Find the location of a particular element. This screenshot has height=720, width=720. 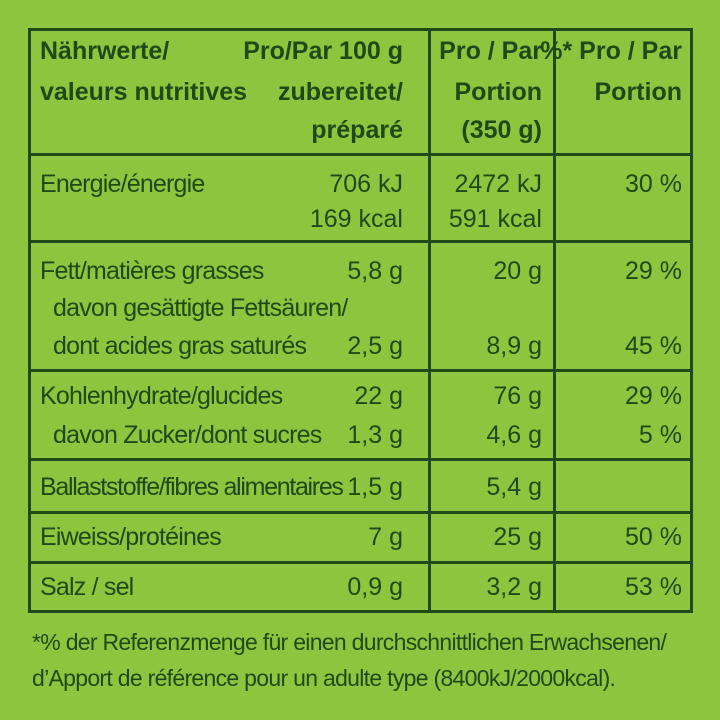

protein-label: Eiweiss/protéines is located at coordinates (131, 537).